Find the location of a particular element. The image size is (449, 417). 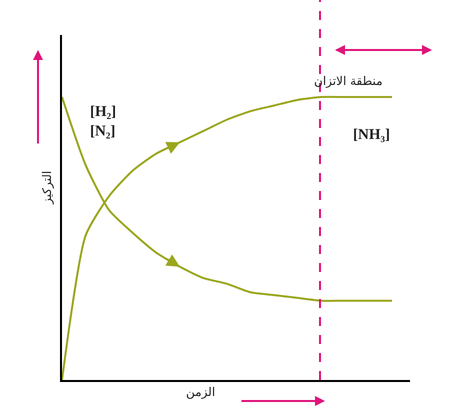

x-axis-title: الزمن is located at coordinates (201, 392).